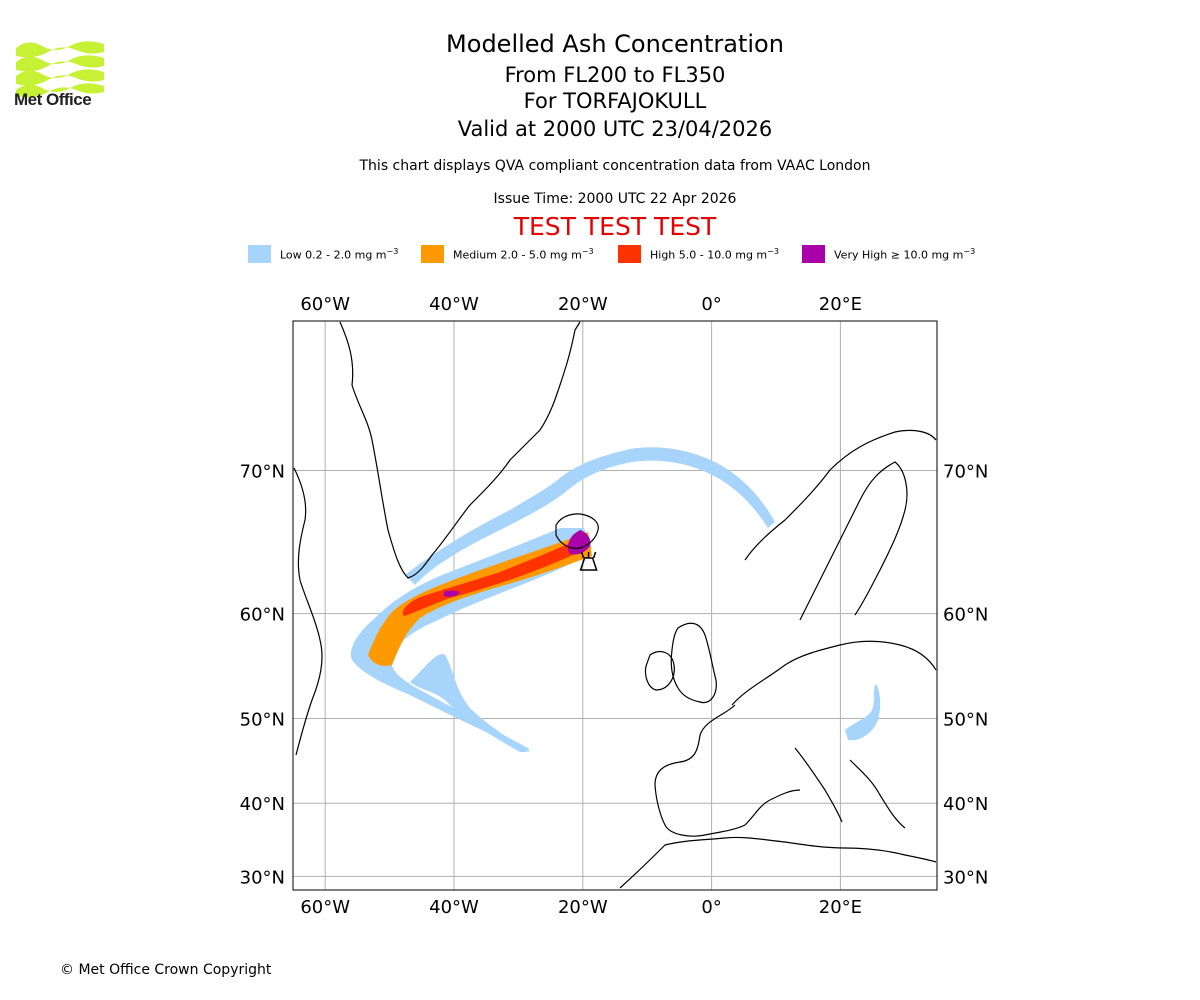 This screenshot has width=1200, height=1000. What do you see at coordinates (834, 673) in the screenshot?
I see `coast-continental-europe` at bounding box center [834, 673].